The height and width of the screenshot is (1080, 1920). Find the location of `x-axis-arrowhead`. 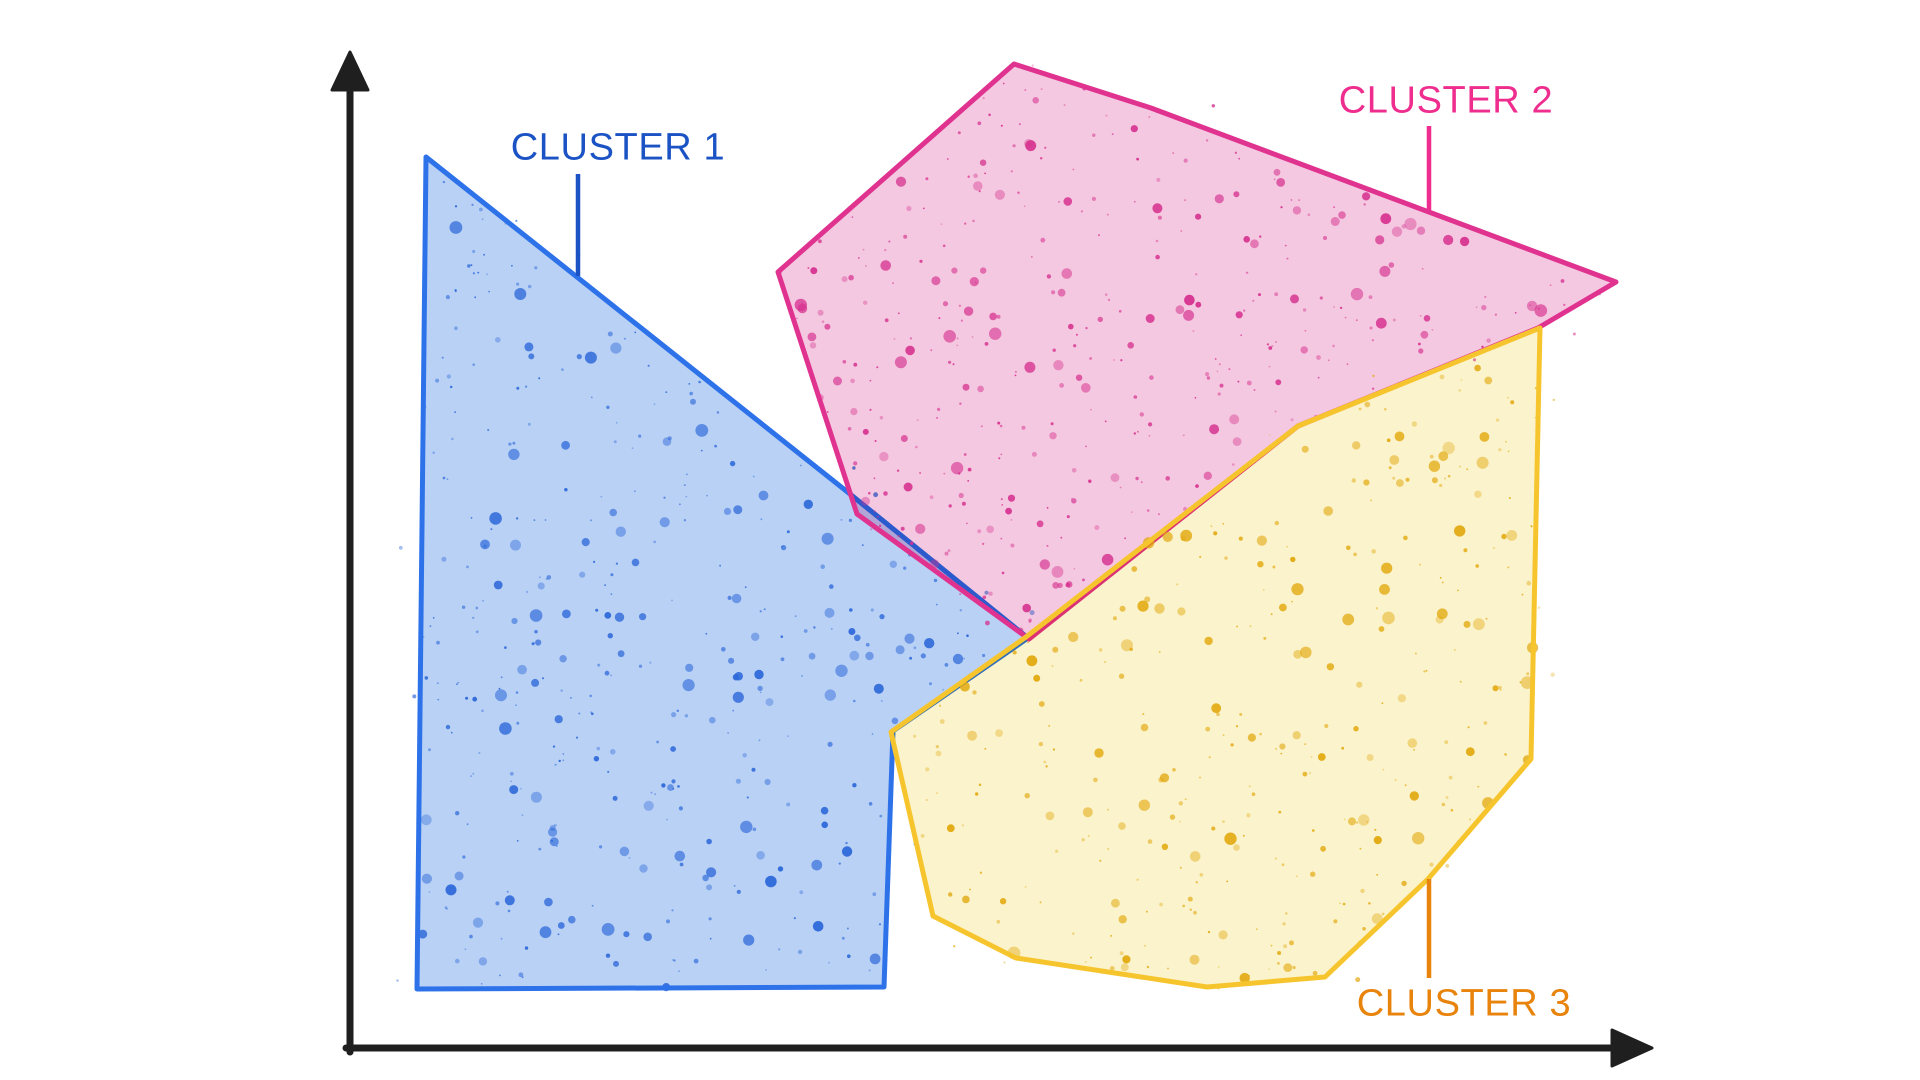

x-axis-arrowhead is located at coordinates (1632, 1048).